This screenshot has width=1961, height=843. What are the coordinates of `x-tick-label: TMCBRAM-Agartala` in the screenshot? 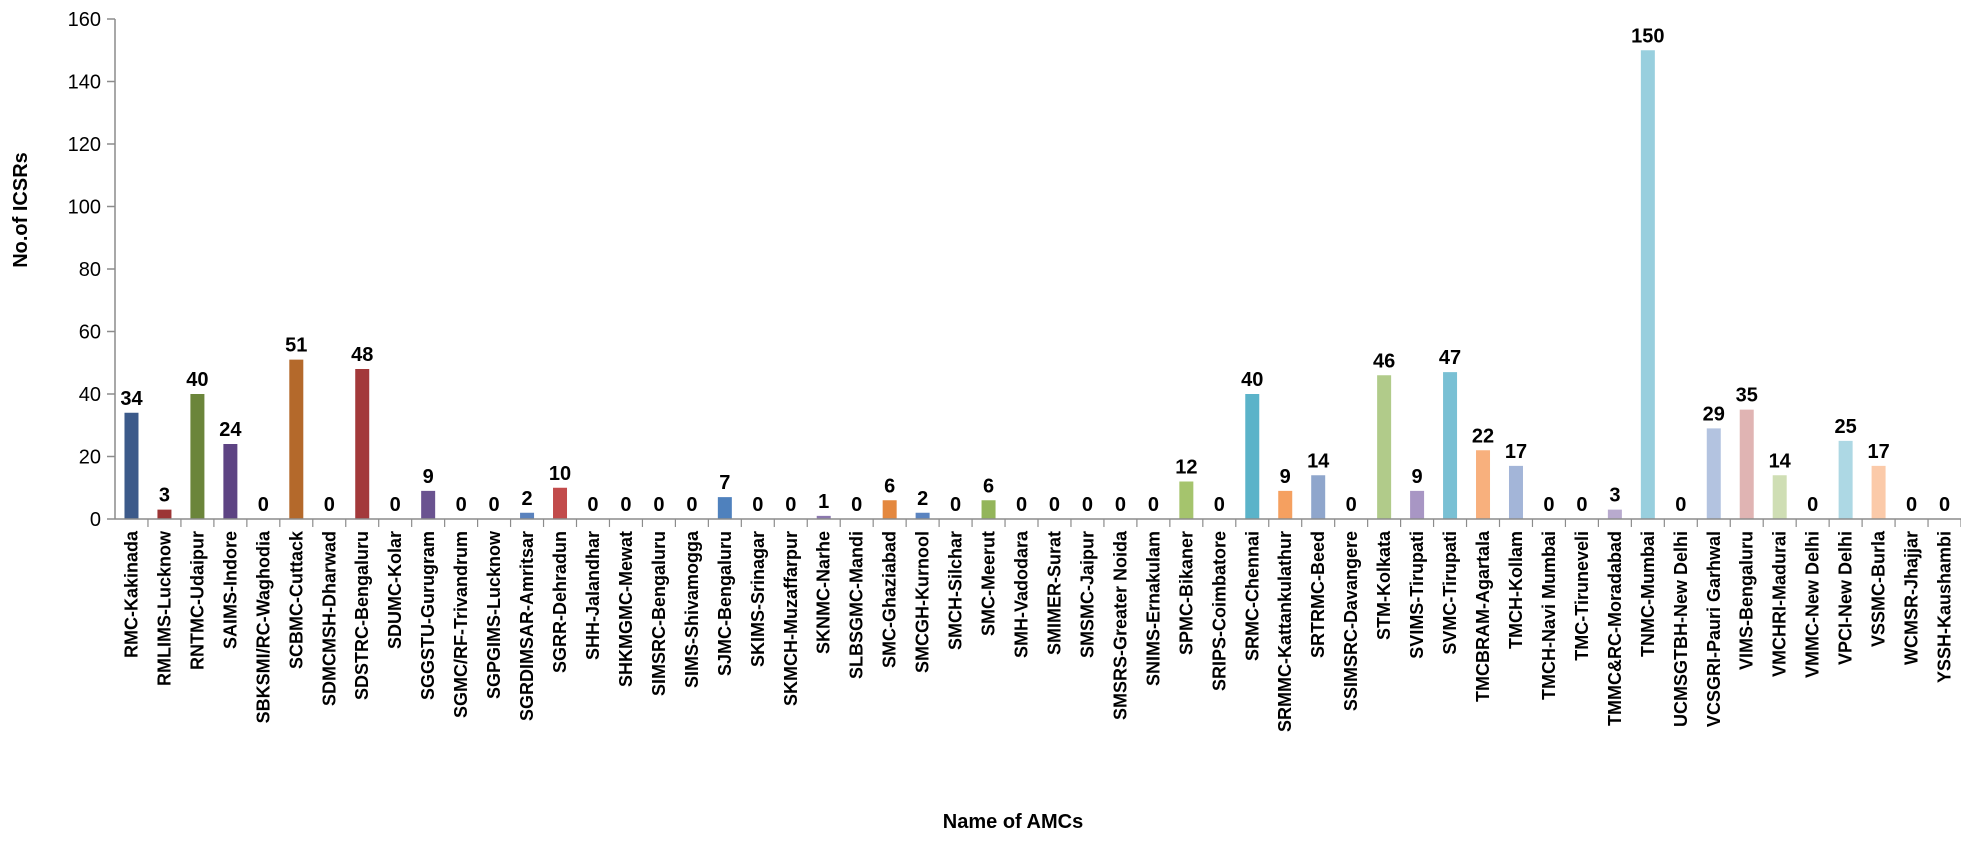 It's located at (1483, 616).